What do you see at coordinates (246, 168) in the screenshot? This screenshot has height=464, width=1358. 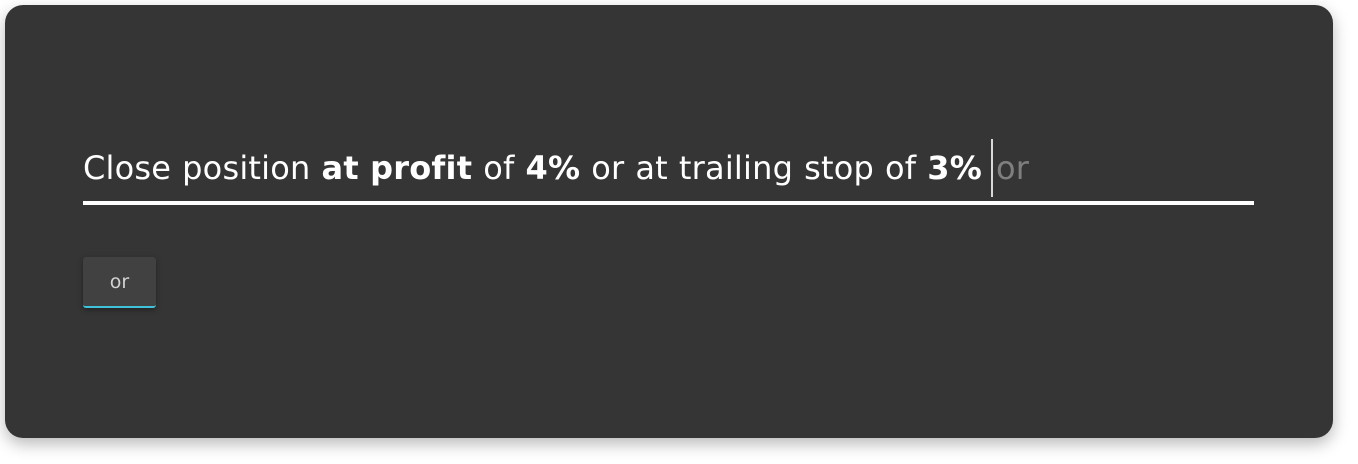 I see `rule-word: position` at bounding box center [246, 168].